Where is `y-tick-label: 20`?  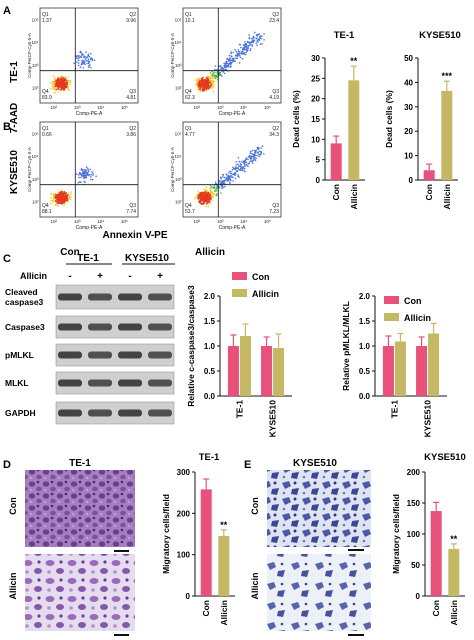 y-tick-label: 20 is located at coordinates (408, 131).